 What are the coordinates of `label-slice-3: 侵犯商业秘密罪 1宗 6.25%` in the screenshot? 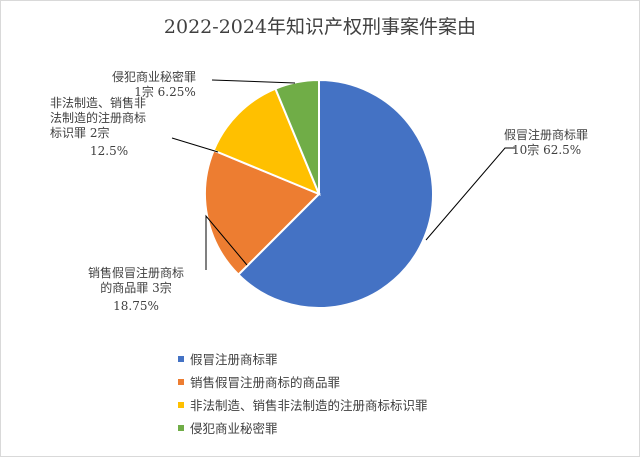 It's located at (154, 84).